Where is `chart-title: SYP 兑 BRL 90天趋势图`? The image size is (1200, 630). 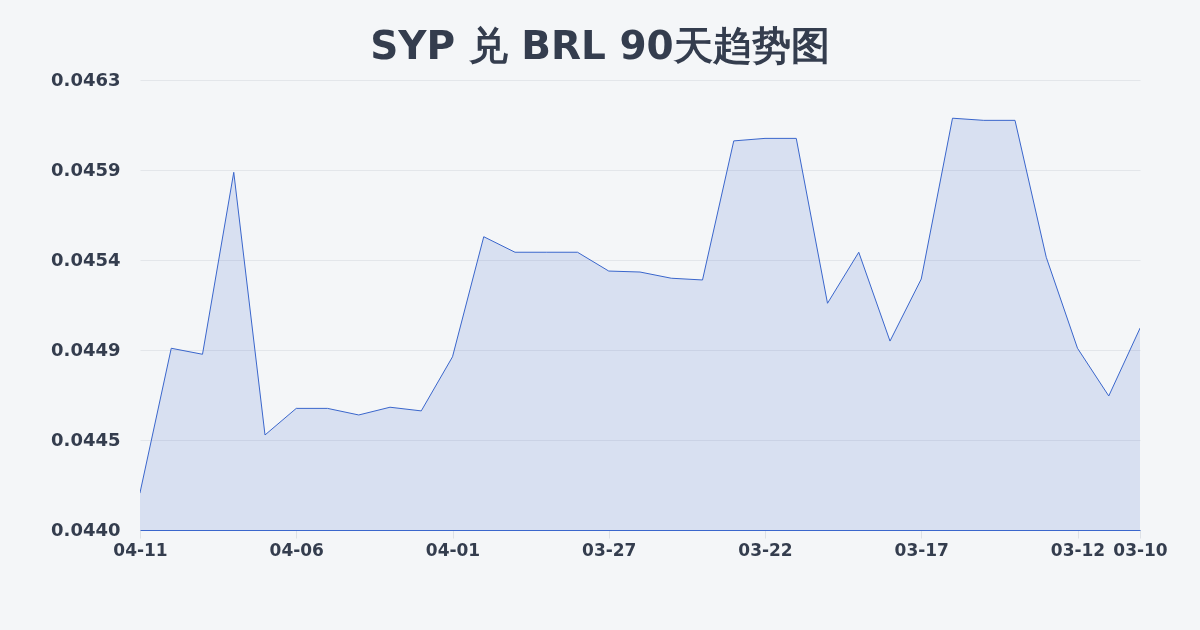
chart-title: SYP 兑 BRL 90天趋势图 is located at coordinates (600, 45).